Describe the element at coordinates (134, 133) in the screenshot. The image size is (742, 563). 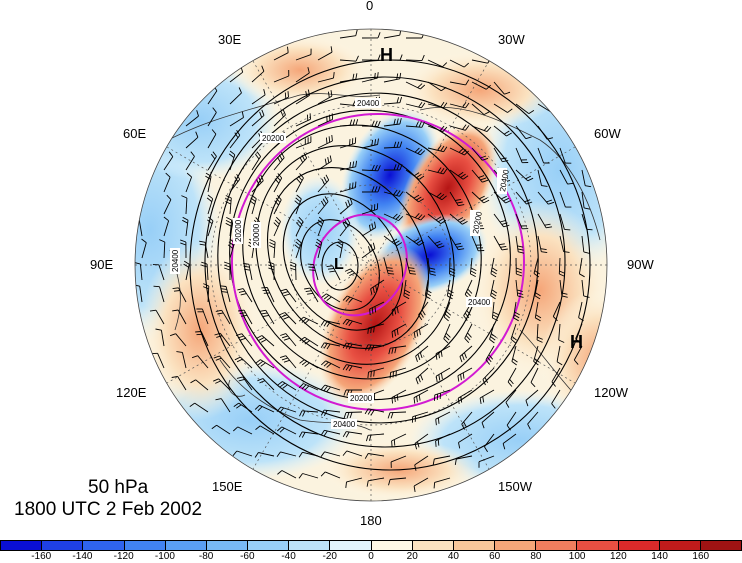
I see `lon-label-60e: 60E` at that location.